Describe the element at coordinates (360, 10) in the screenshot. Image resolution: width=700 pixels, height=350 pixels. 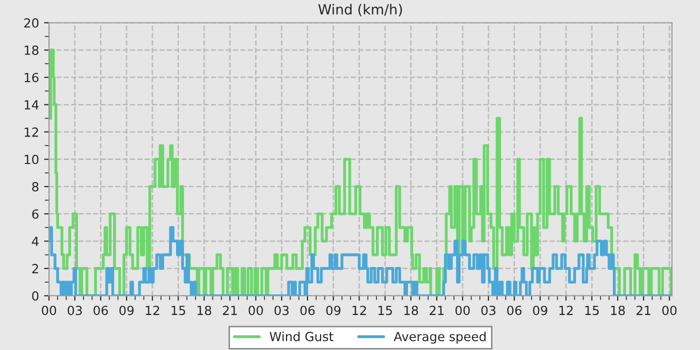
I see `chart-title: Wind (km/h)` at that location.